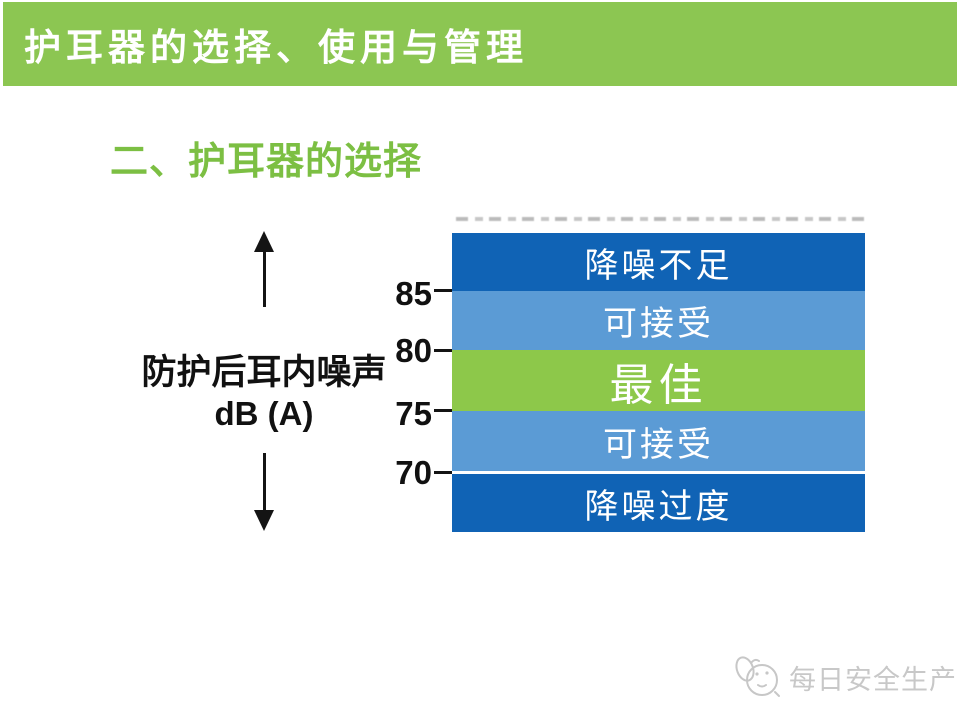 This screenshot has width=960, height=720. I want to click on chick-mascot-icon, so click(757, 676).